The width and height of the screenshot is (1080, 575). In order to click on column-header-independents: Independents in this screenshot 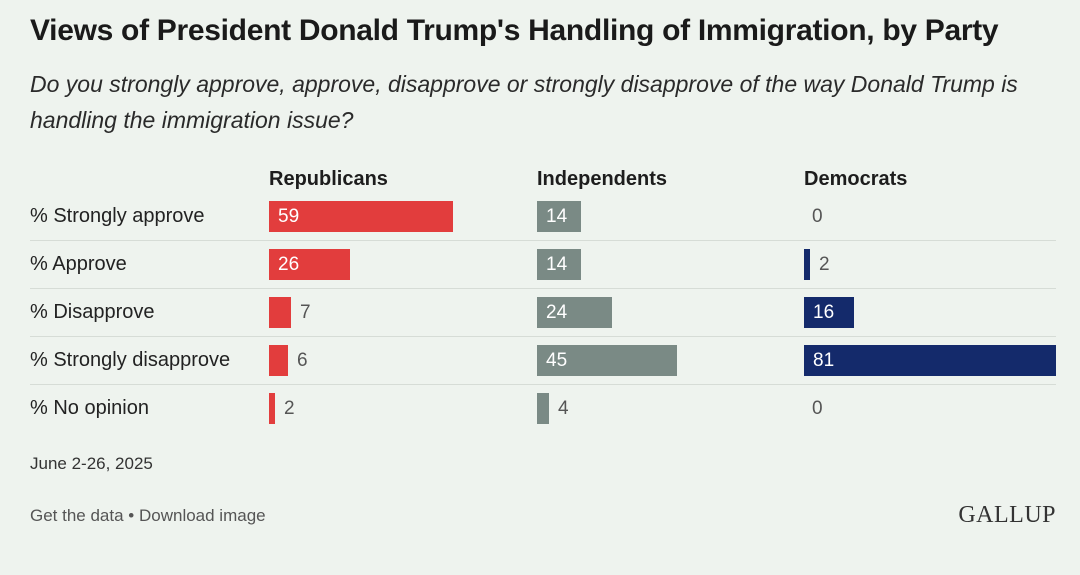, I will do `click(602, 179)`.